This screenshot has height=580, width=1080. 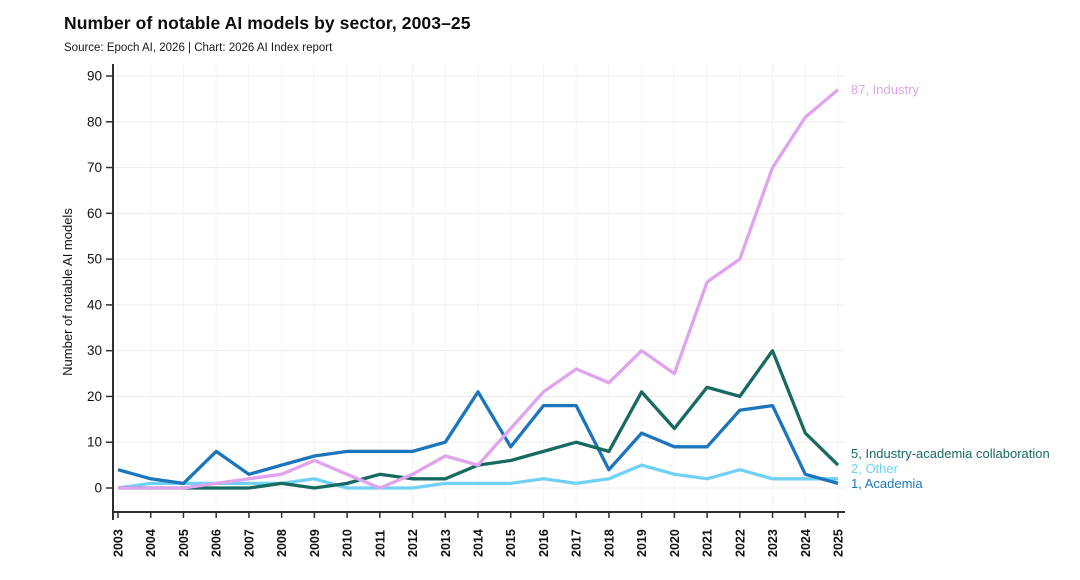 What do you see at coordinates (94, 213) in the screenshot?
I see `y-tick-label: 60` at bounding box center [94, 213].